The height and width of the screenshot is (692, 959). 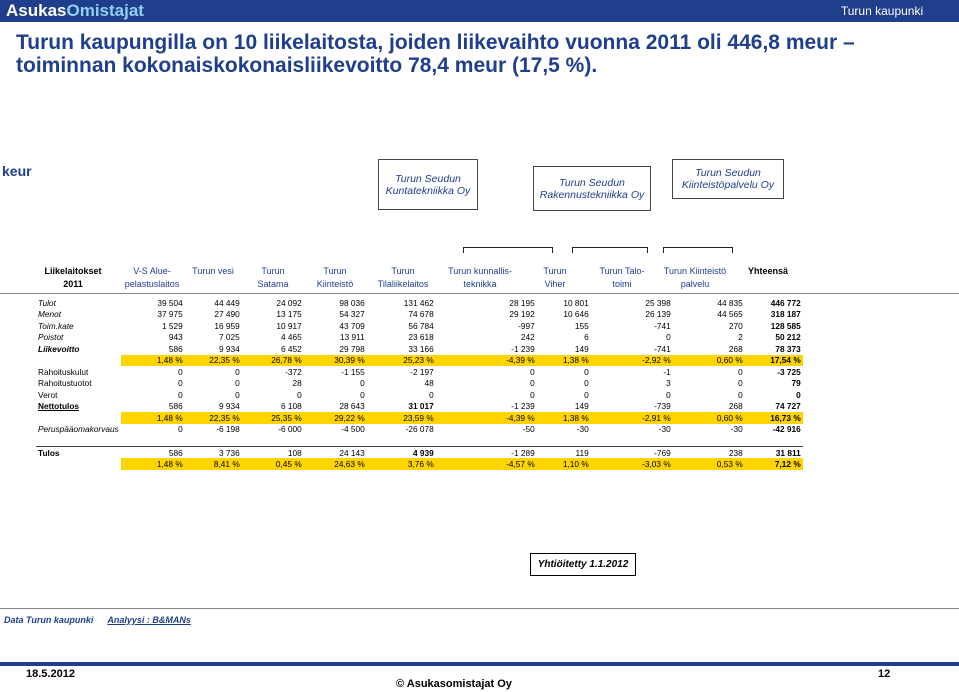 I want to click on source-line: Data Turun kaupunki Analyysi : B&MANs, so click(x=104, y=620).